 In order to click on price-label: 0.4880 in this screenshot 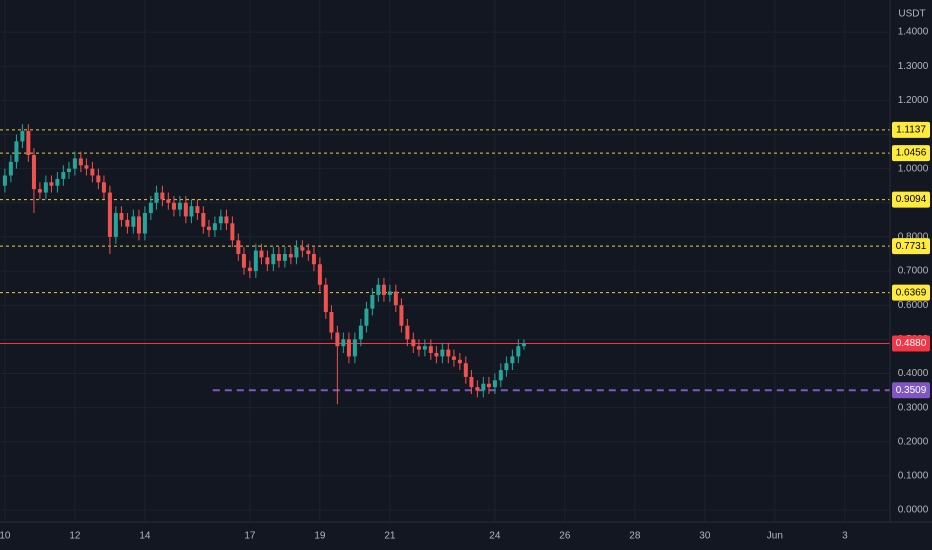, I will do `click(911, 343)`.